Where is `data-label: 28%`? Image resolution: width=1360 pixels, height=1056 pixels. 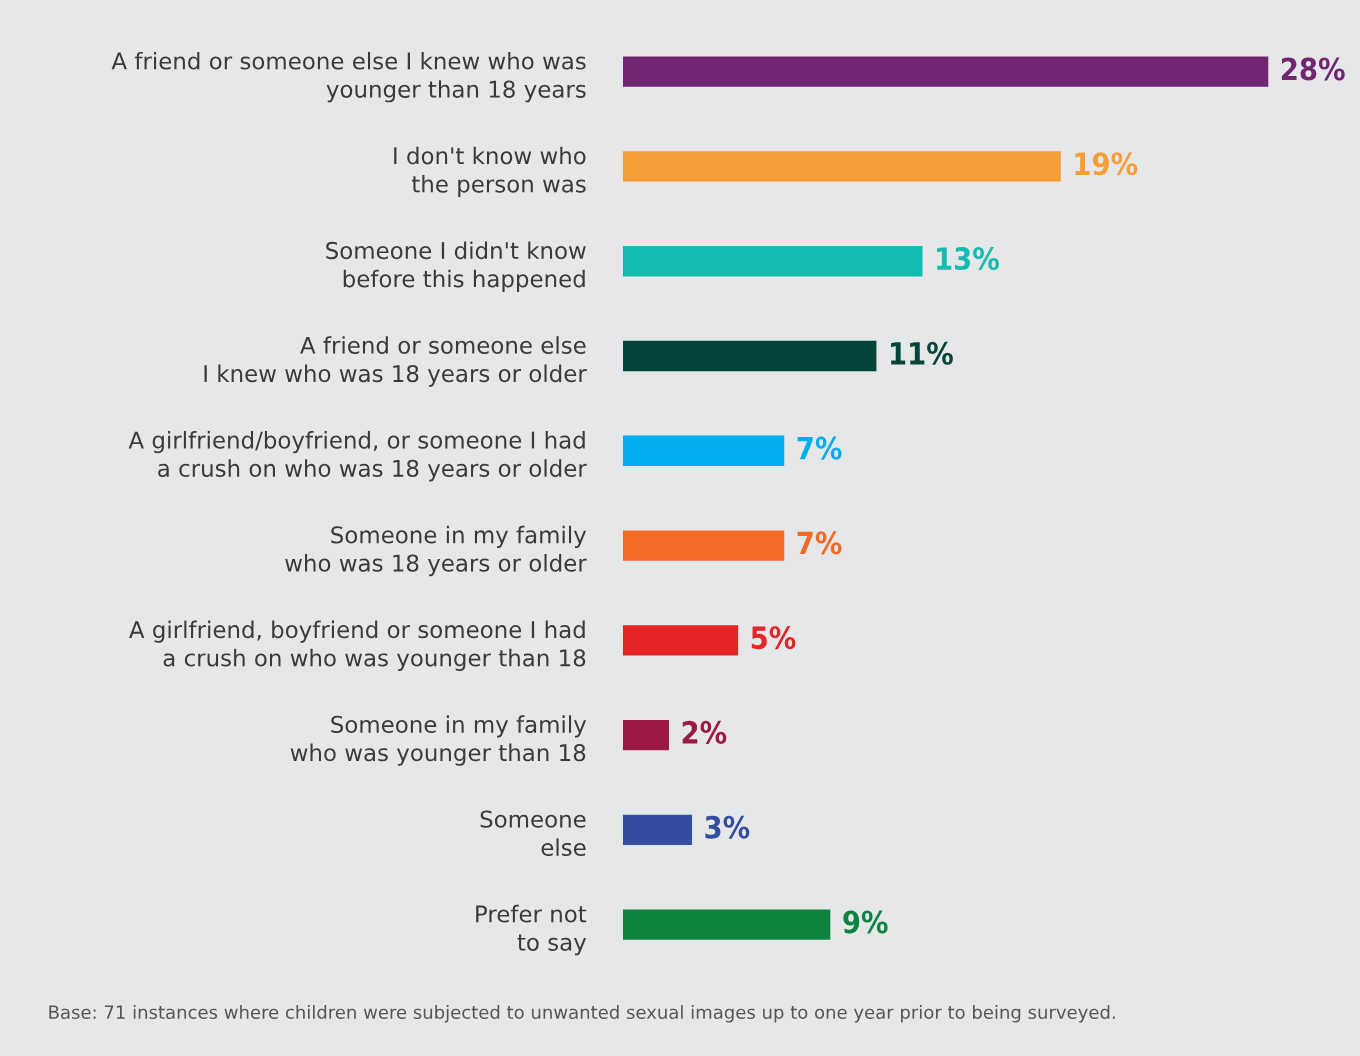 data-label: 28% is located at coordinates (1313, 69).